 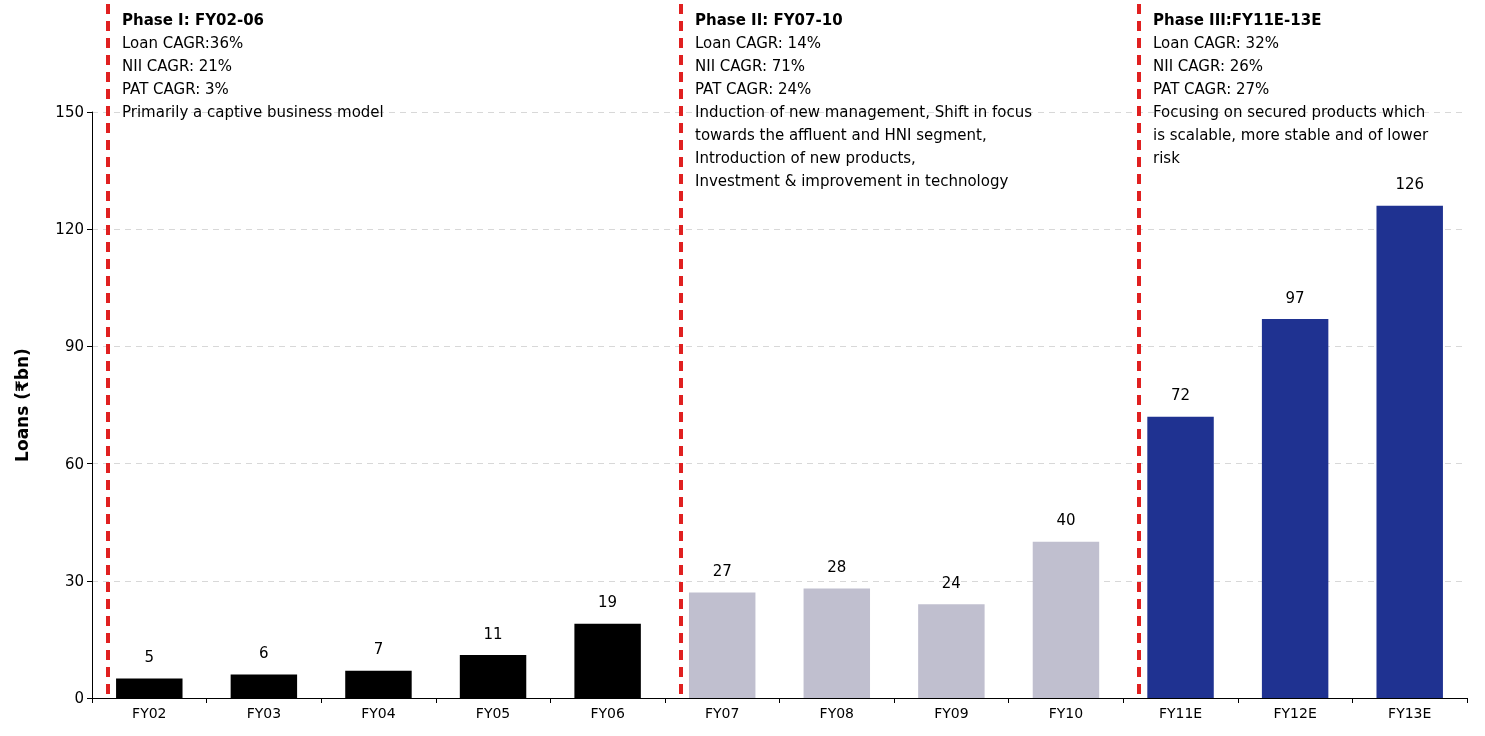 I want to click on data-label: 28, so click(x=837, y=567).